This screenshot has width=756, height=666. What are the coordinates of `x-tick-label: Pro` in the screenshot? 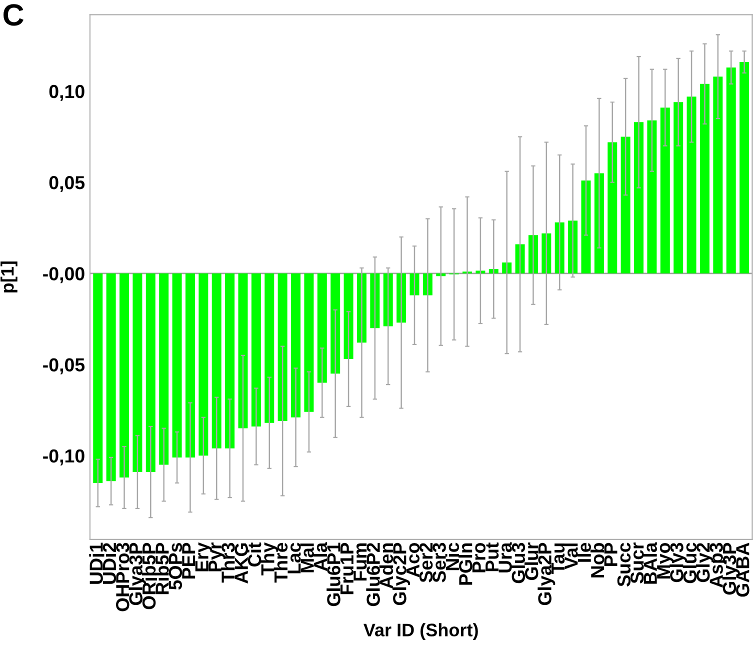 It's located at (479, 557).